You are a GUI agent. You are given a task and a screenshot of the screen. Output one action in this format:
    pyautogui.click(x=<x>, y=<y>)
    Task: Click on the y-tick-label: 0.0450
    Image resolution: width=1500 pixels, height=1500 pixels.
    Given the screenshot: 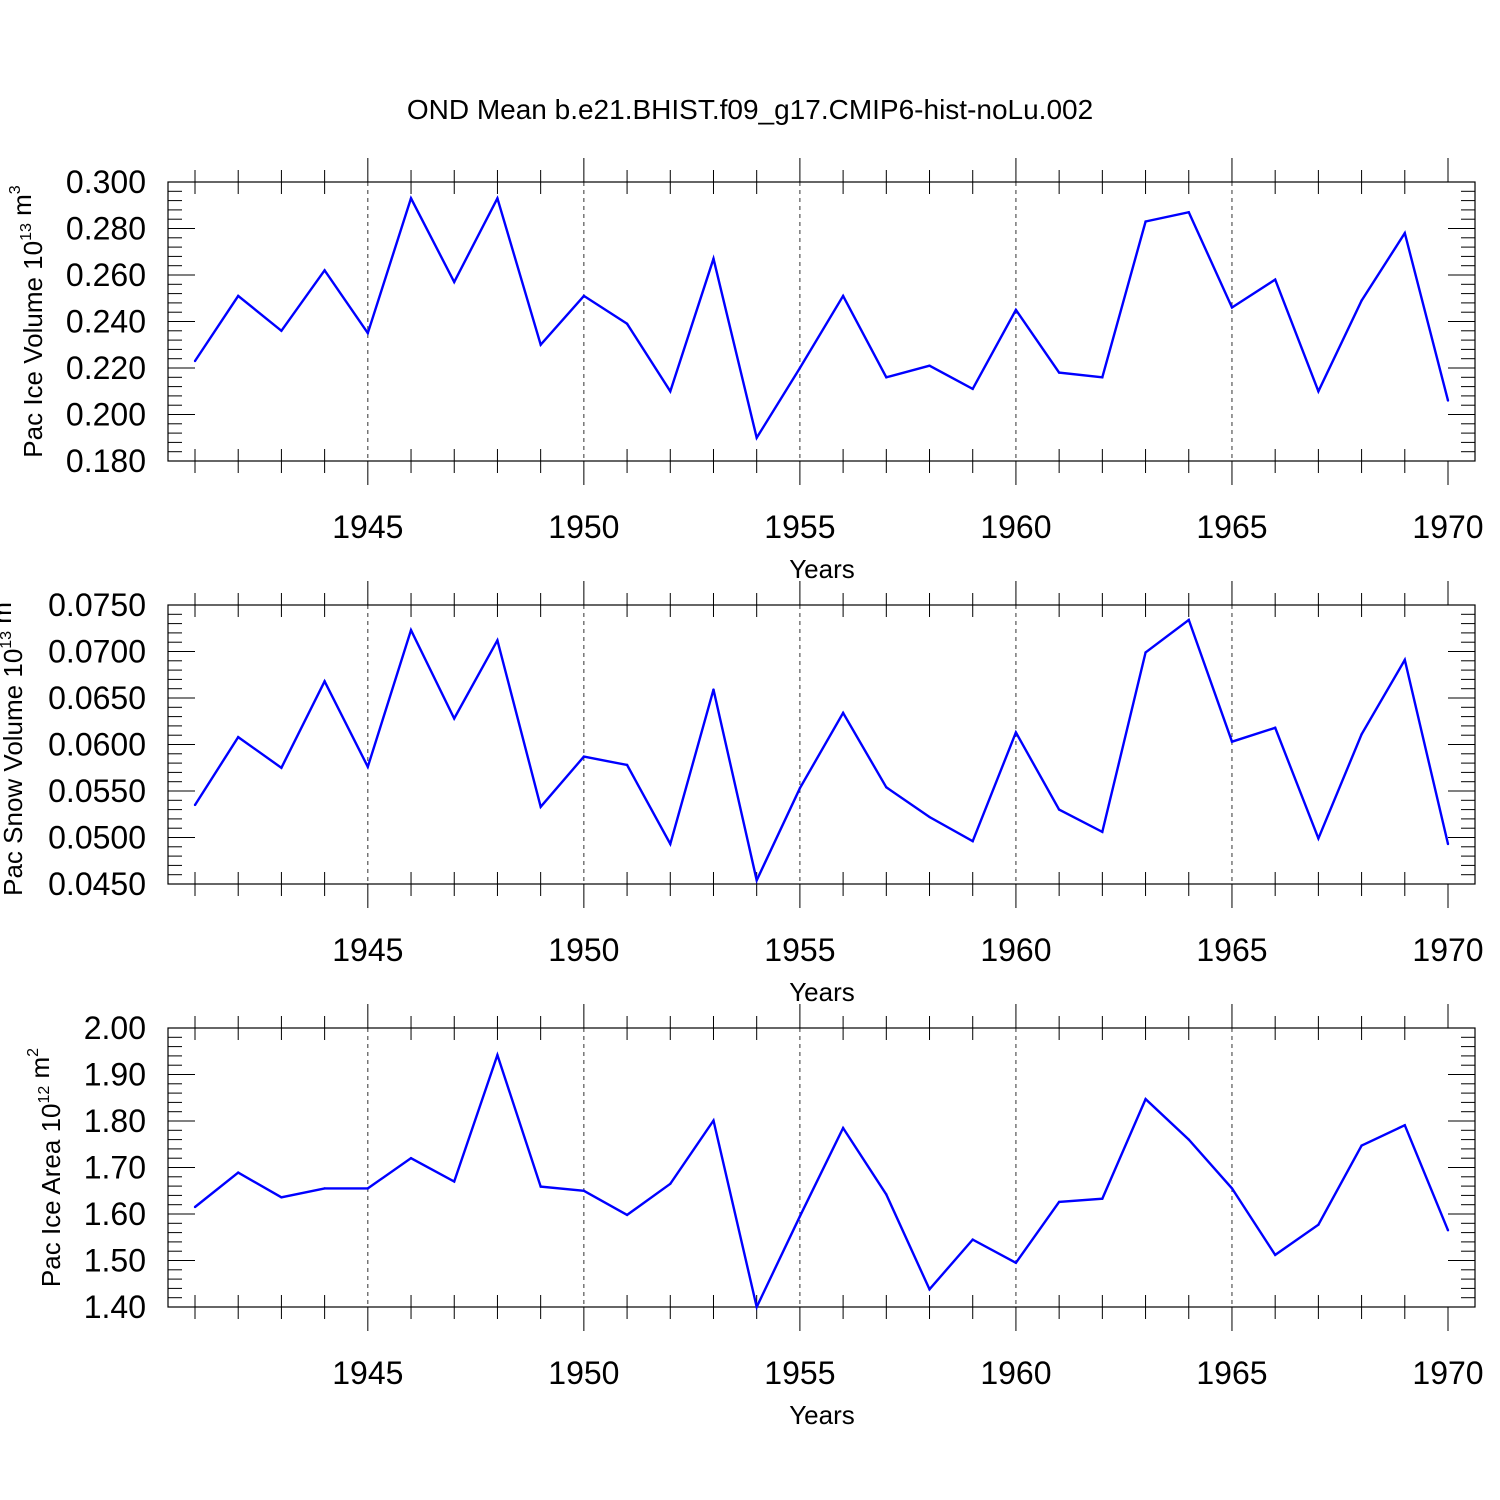 What is the action you would take?
    pyautogui.click(x=97, y=884)
    